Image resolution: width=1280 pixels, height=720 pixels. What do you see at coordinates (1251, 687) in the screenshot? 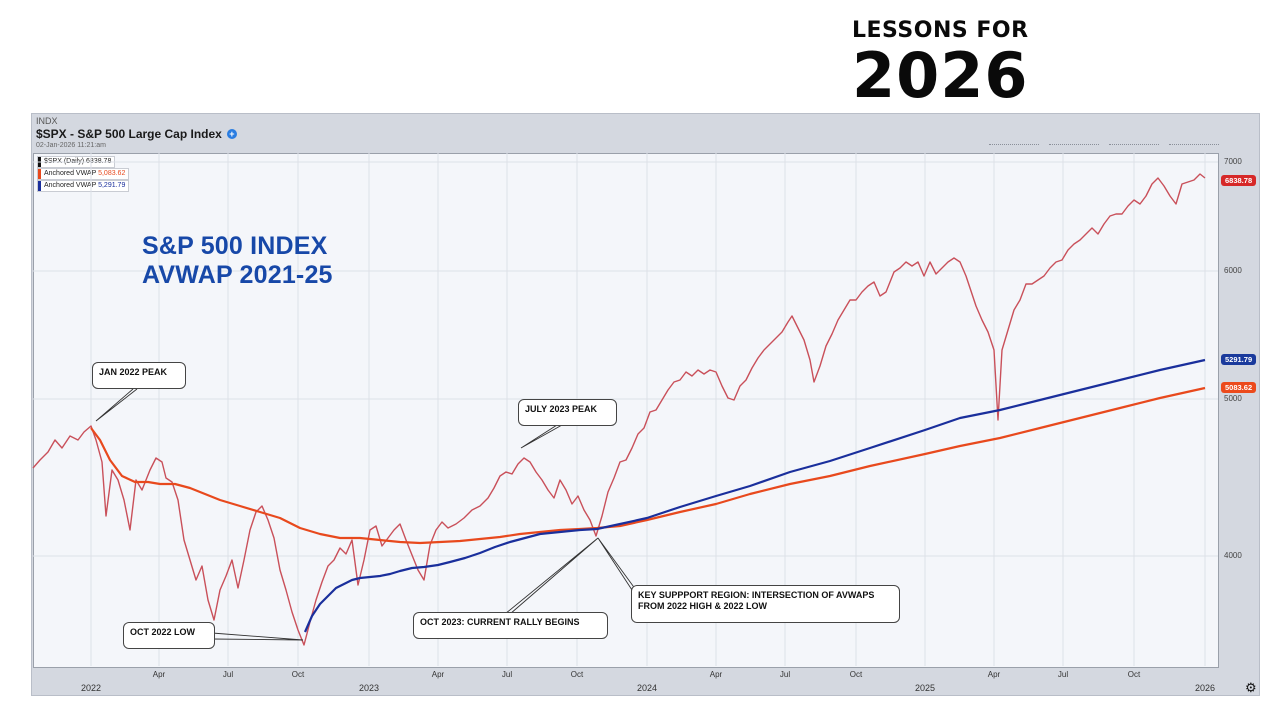
I see `gear-icon: ⚙` at bounding box center [1251, 687].